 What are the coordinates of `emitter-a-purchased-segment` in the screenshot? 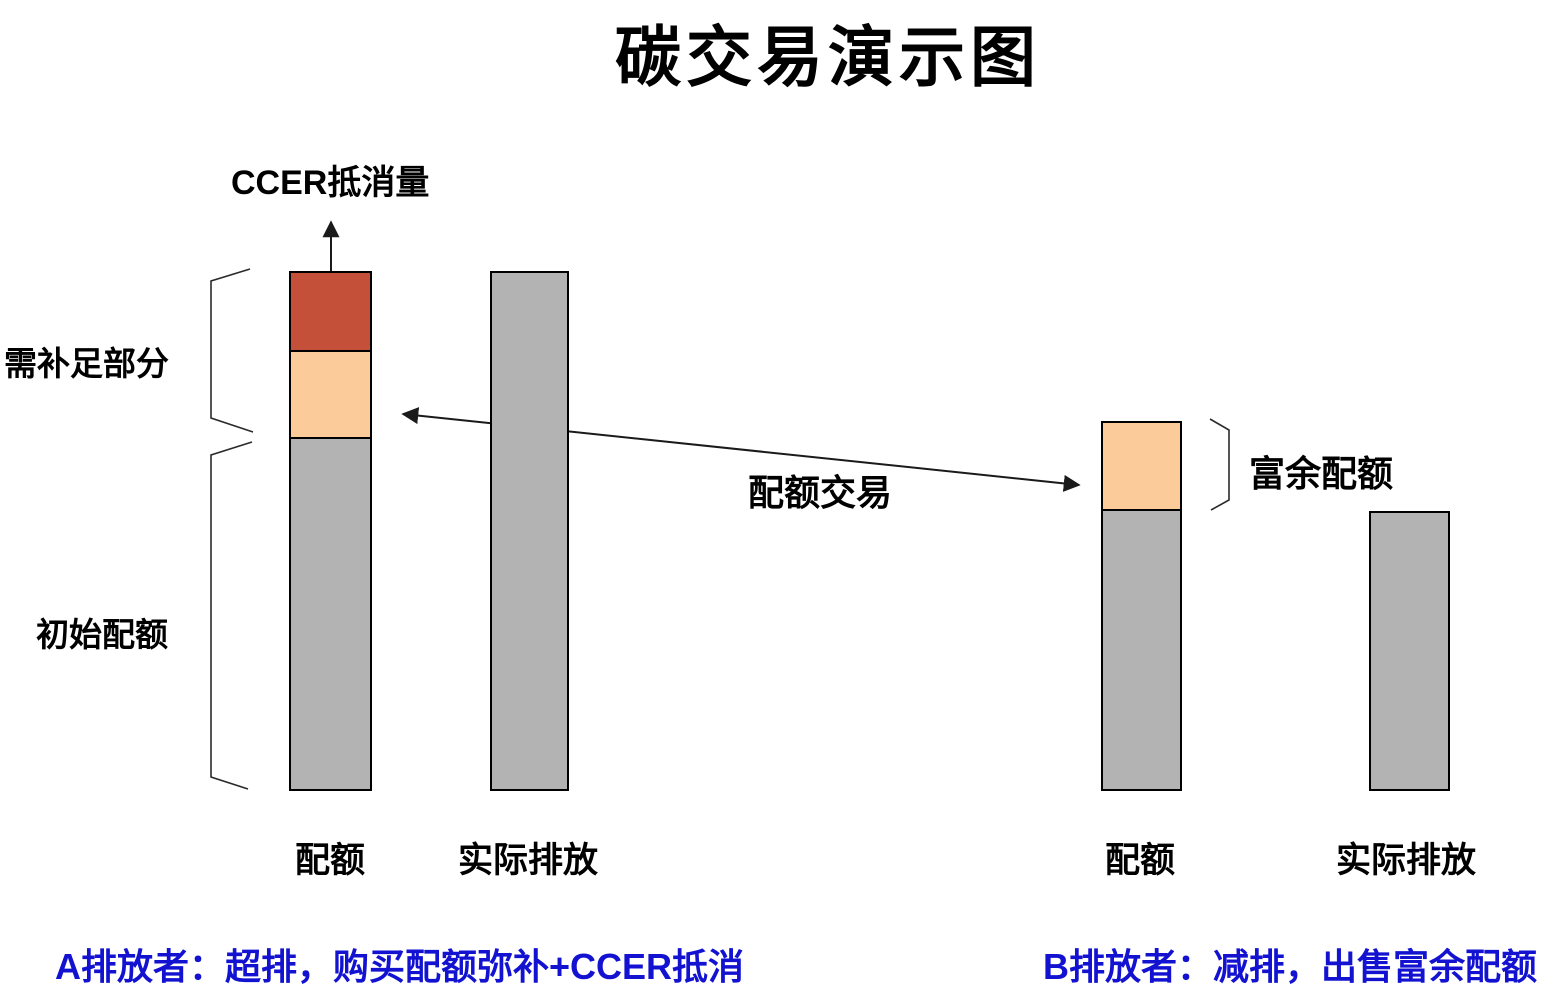 It's located at (330, 394).